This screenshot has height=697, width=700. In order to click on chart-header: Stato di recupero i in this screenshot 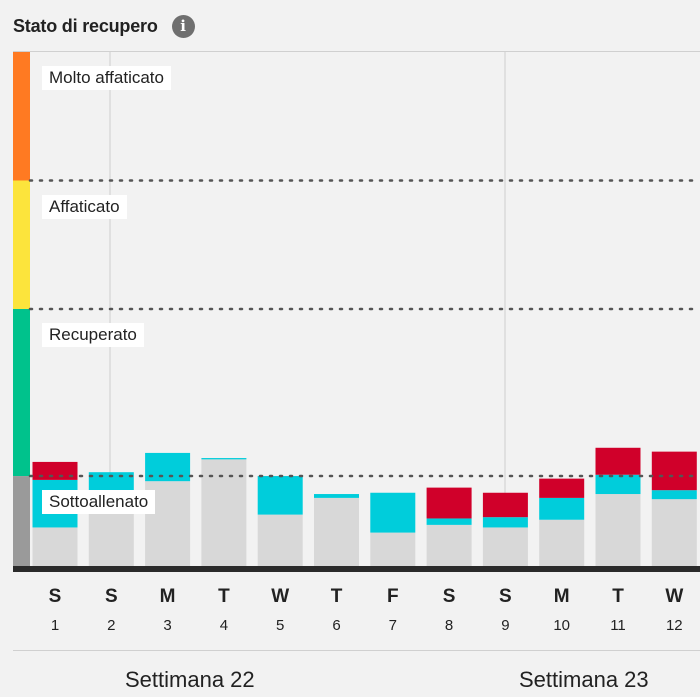, I will do `click(104, 26)`.